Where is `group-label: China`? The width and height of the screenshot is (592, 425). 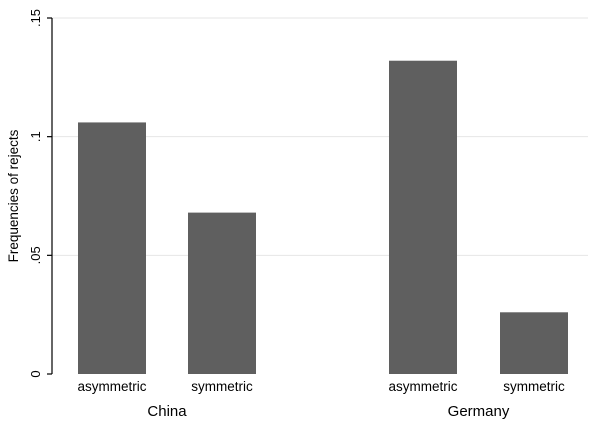
group-label: China is located at coordinates (167, 411).